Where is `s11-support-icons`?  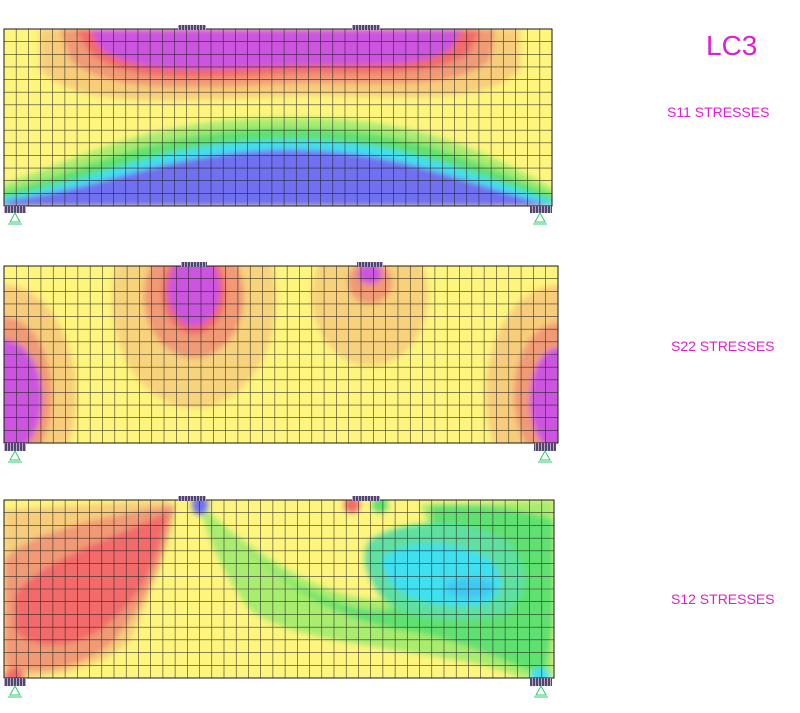
s11-support-icons is located at coordinates (277, 218).